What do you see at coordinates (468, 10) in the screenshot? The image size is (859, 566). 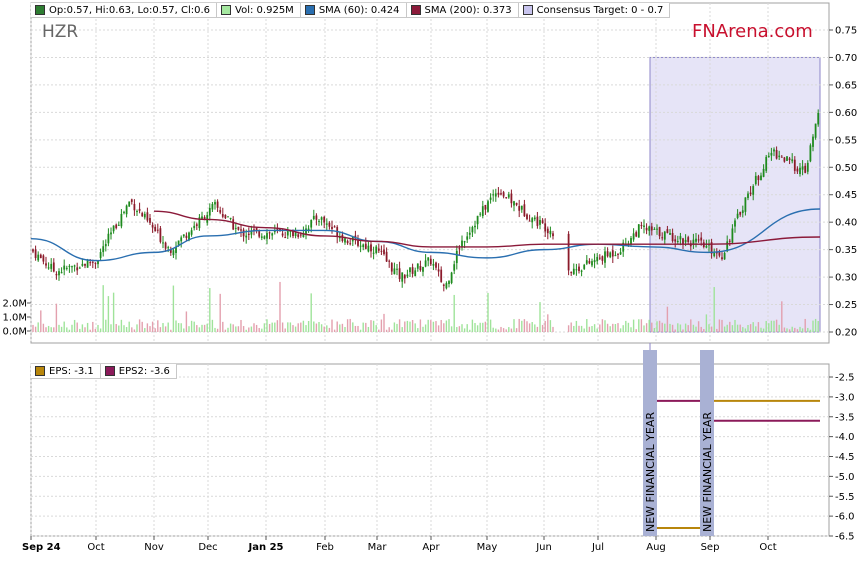 I see `price-legend-label: SMA (200): 0.373` at bounding box center [468, 10].